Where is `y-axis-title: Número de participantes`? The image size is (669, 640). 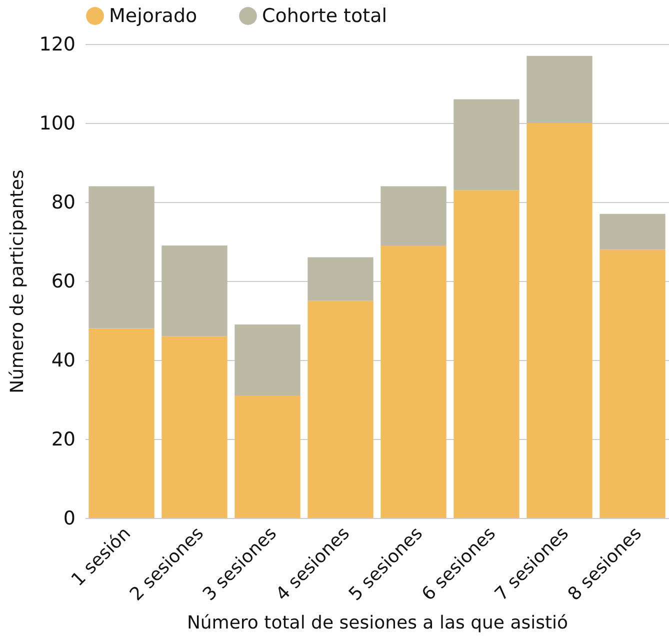
y-axis-title: Número de participantes is located at coordinates (17, 282).